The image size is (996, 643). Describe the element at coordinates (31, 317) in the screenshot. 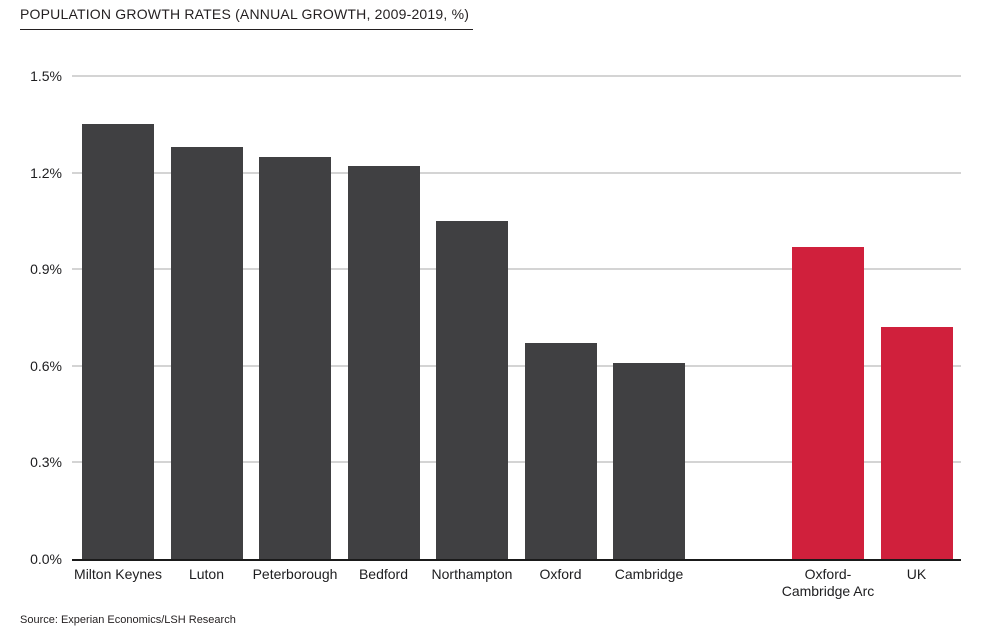

I see `y-axis: 0.0% 0.3% 0.6% 0.9% 1.2% 1.5%` at that location.